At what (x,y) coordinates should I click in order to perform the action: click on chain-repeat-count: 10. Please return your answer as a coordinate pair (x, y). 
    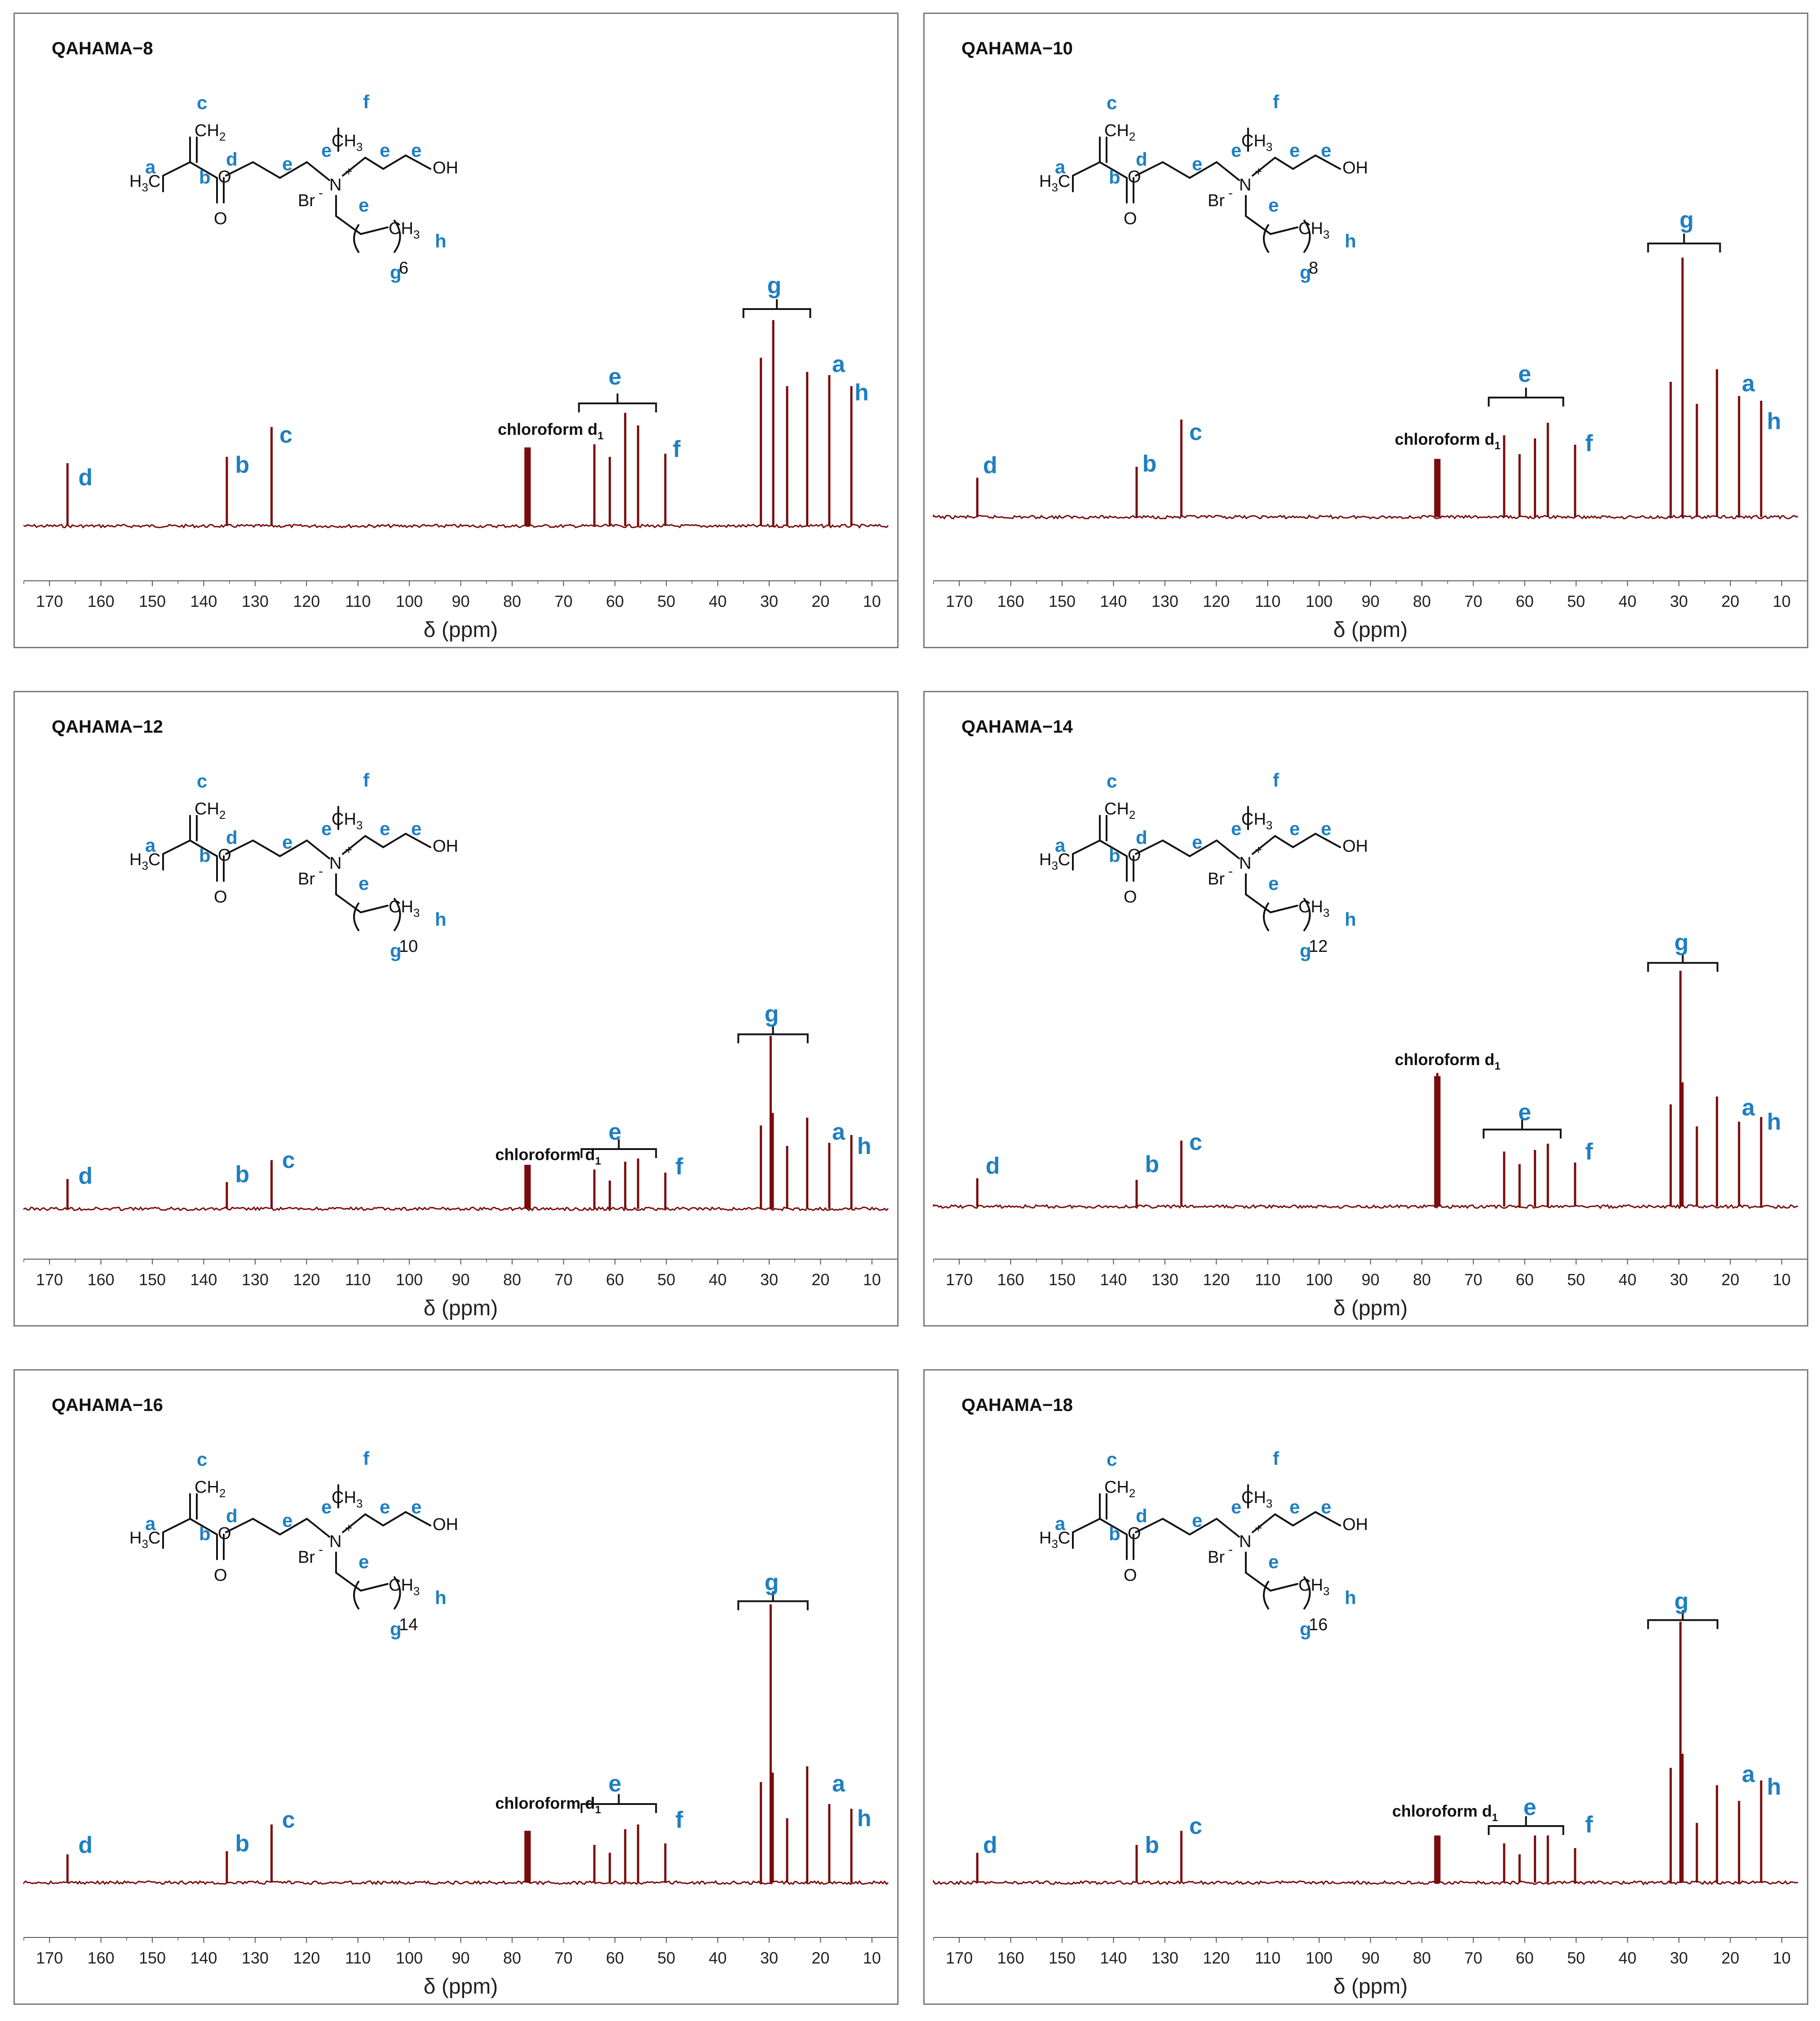
    Looking at the image, I should click on (408, 947).